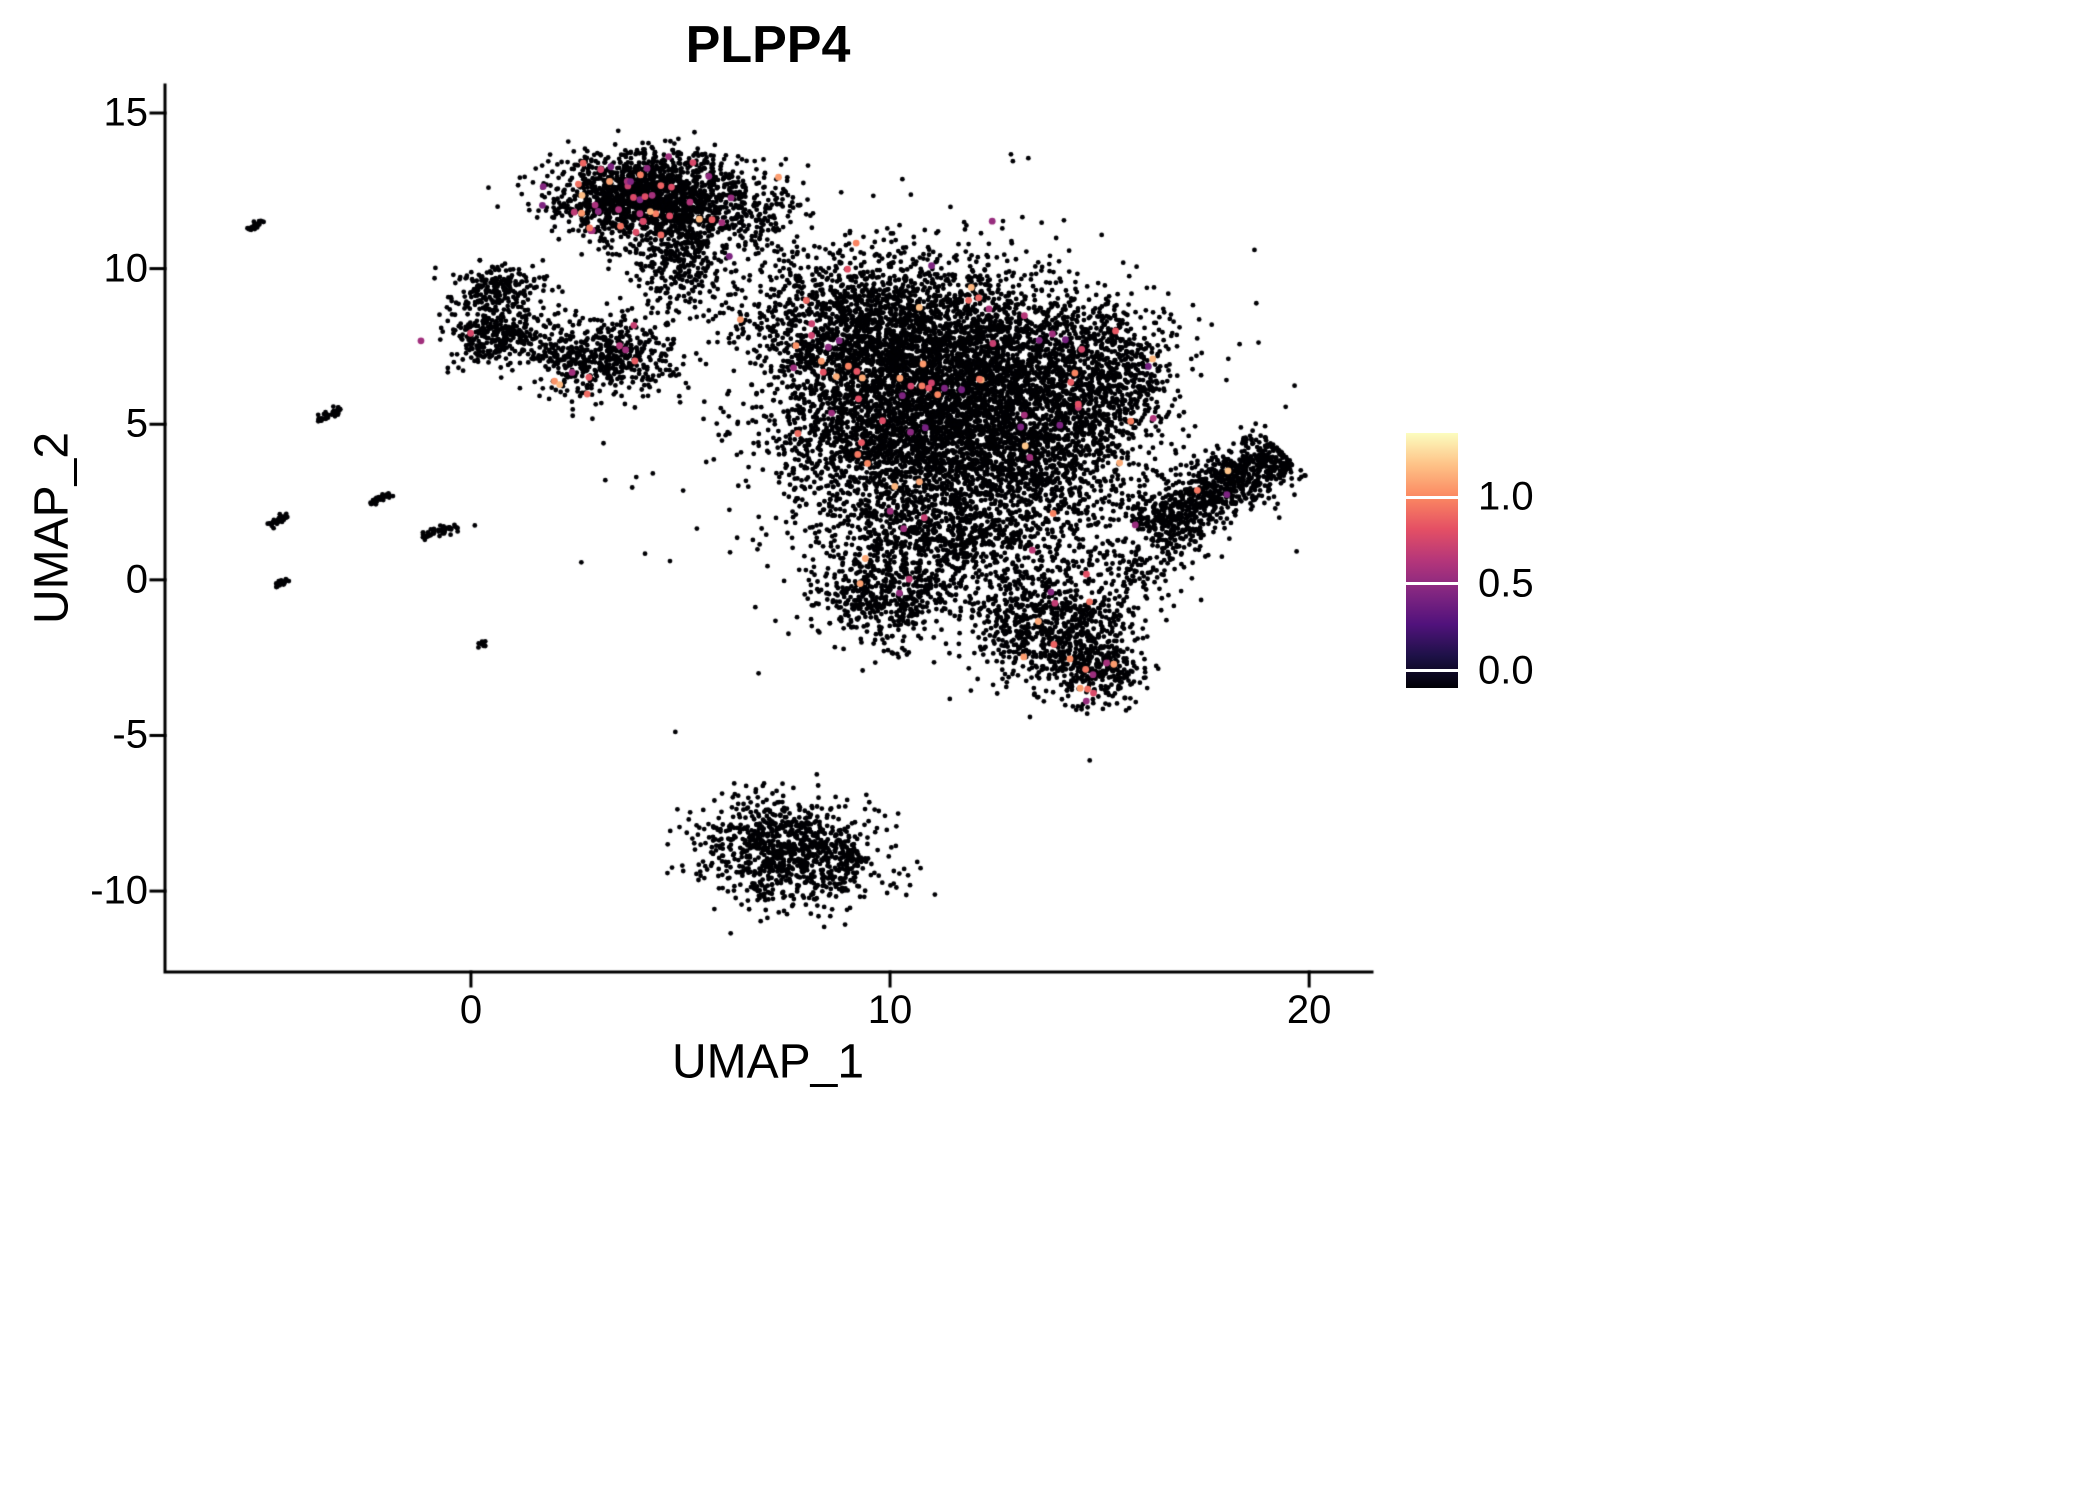 The image size is (2100, 1500). What do you see at coordinates (136, 423) in the screenshot?
I see `y-tick-label: 5` at bounding box center [136, 423].